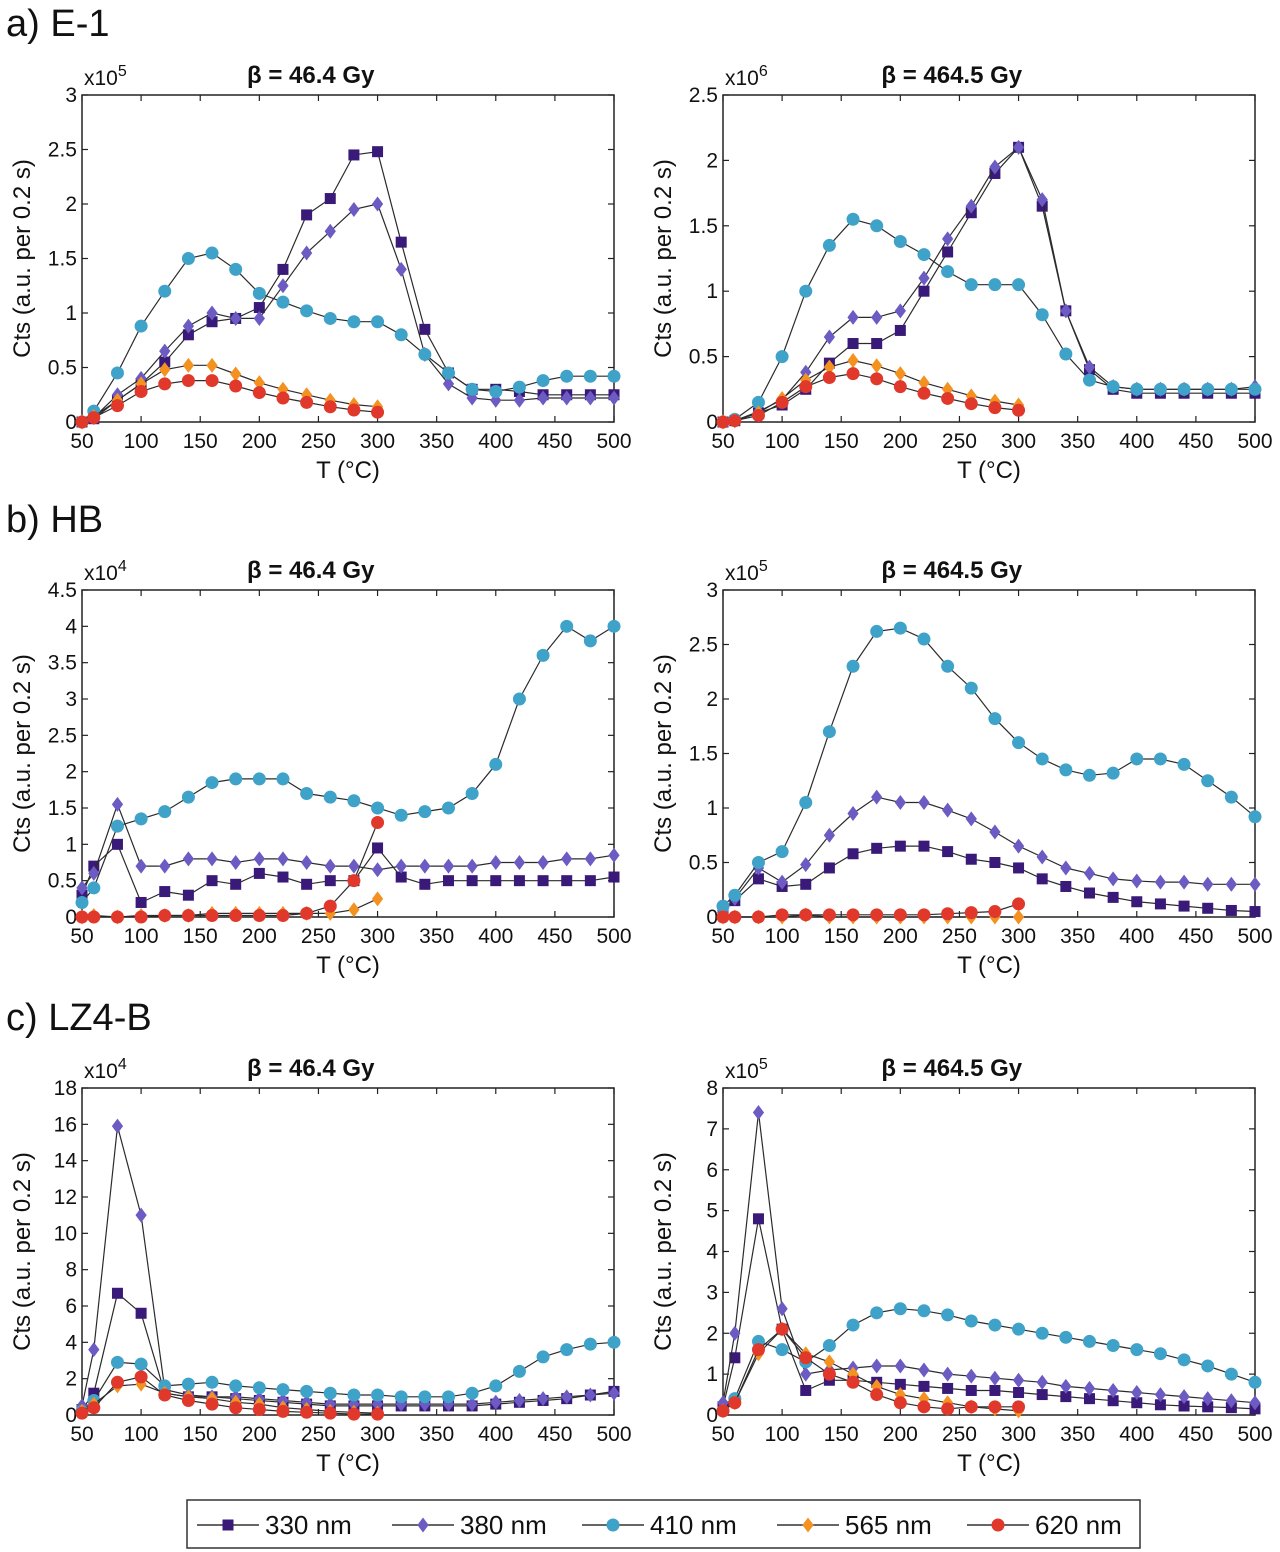  What do you see at coordinates (71, 1306) in the screenshot?
I see `y-tick-label: 6` at bounding box center [71, 1306].